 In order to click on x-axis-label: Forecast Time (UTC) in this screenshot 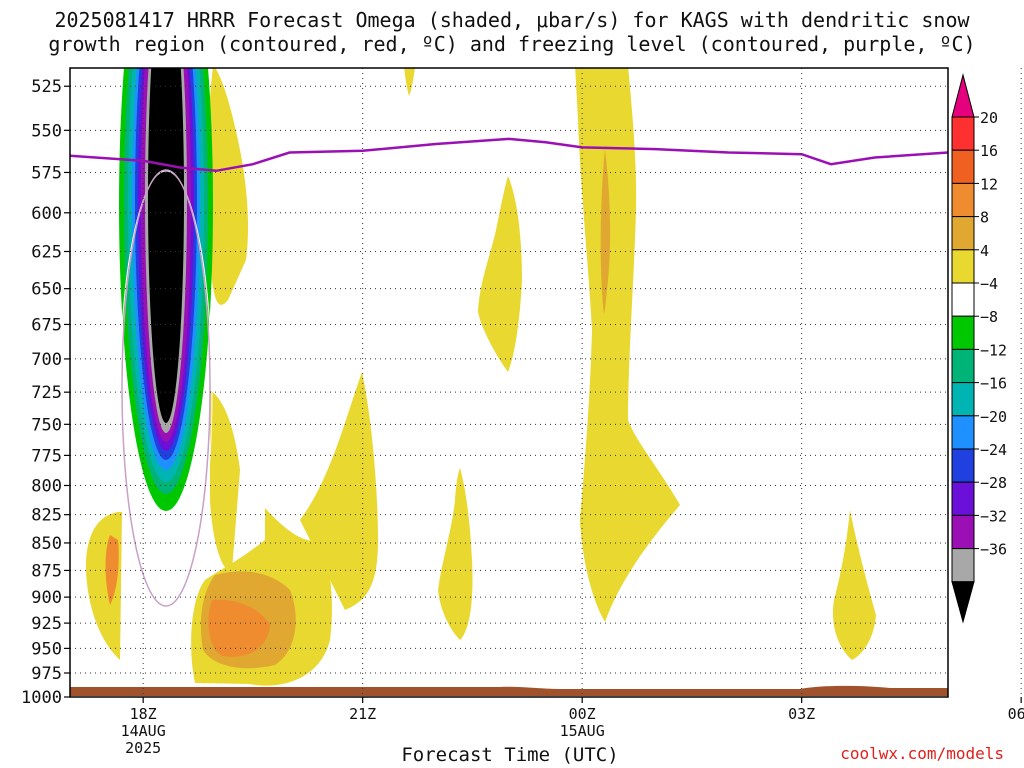, I will do `click(510, 755)`.